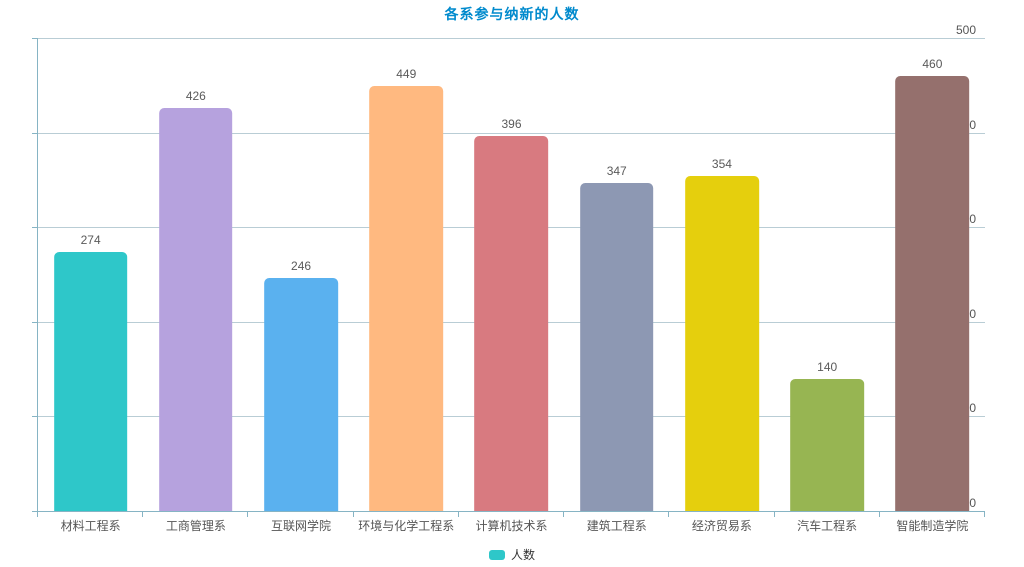 This screenshot has height=567, width=1024. I want to click on bar-value-label: 246, so click(301, 266).